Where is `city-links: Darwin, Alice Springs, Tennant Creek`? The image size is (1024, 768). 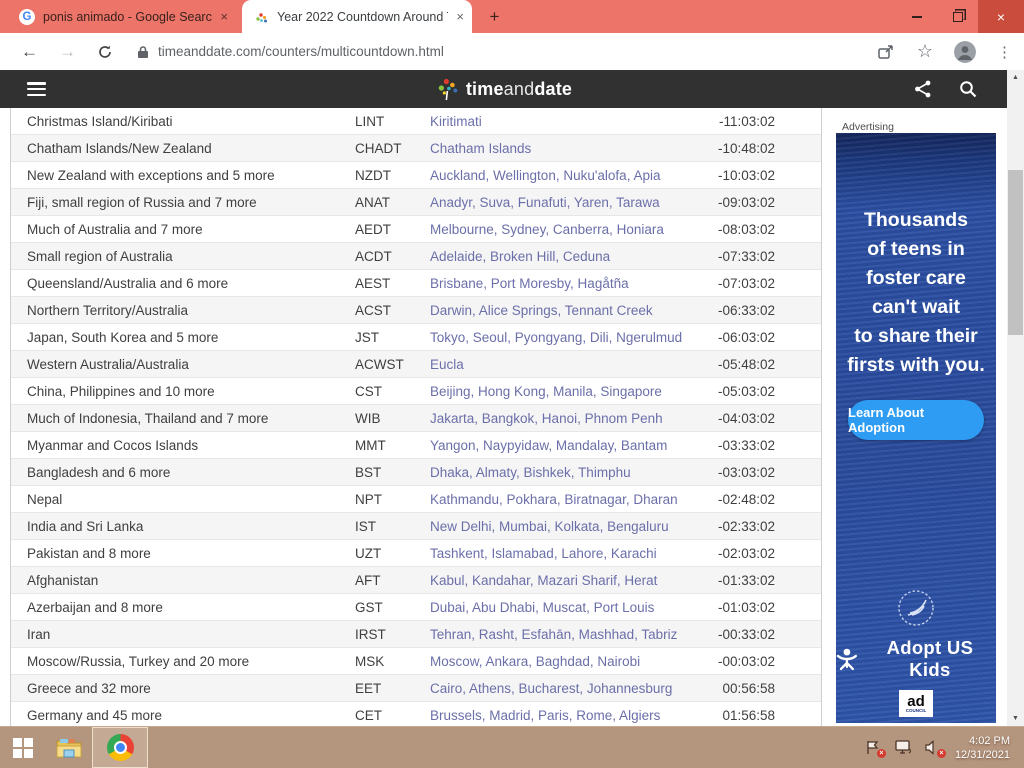
city-links: Darwin, Alice Springs, Tennant Creek is located at coordinates (541, 310).